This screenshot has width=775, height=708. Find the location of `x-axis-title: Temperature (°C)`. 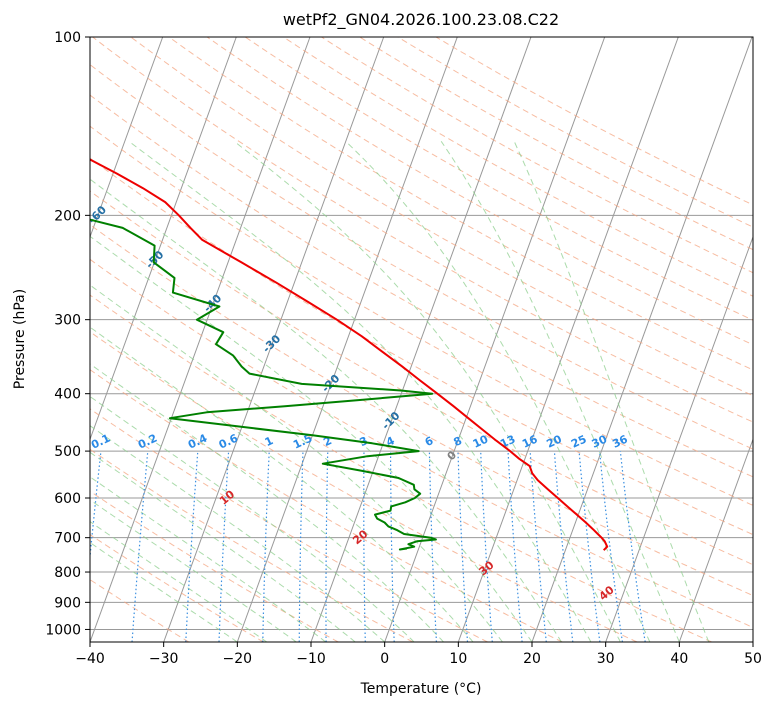

x-axis-title: Temperature (°C) is located at coordinates (421, 689).